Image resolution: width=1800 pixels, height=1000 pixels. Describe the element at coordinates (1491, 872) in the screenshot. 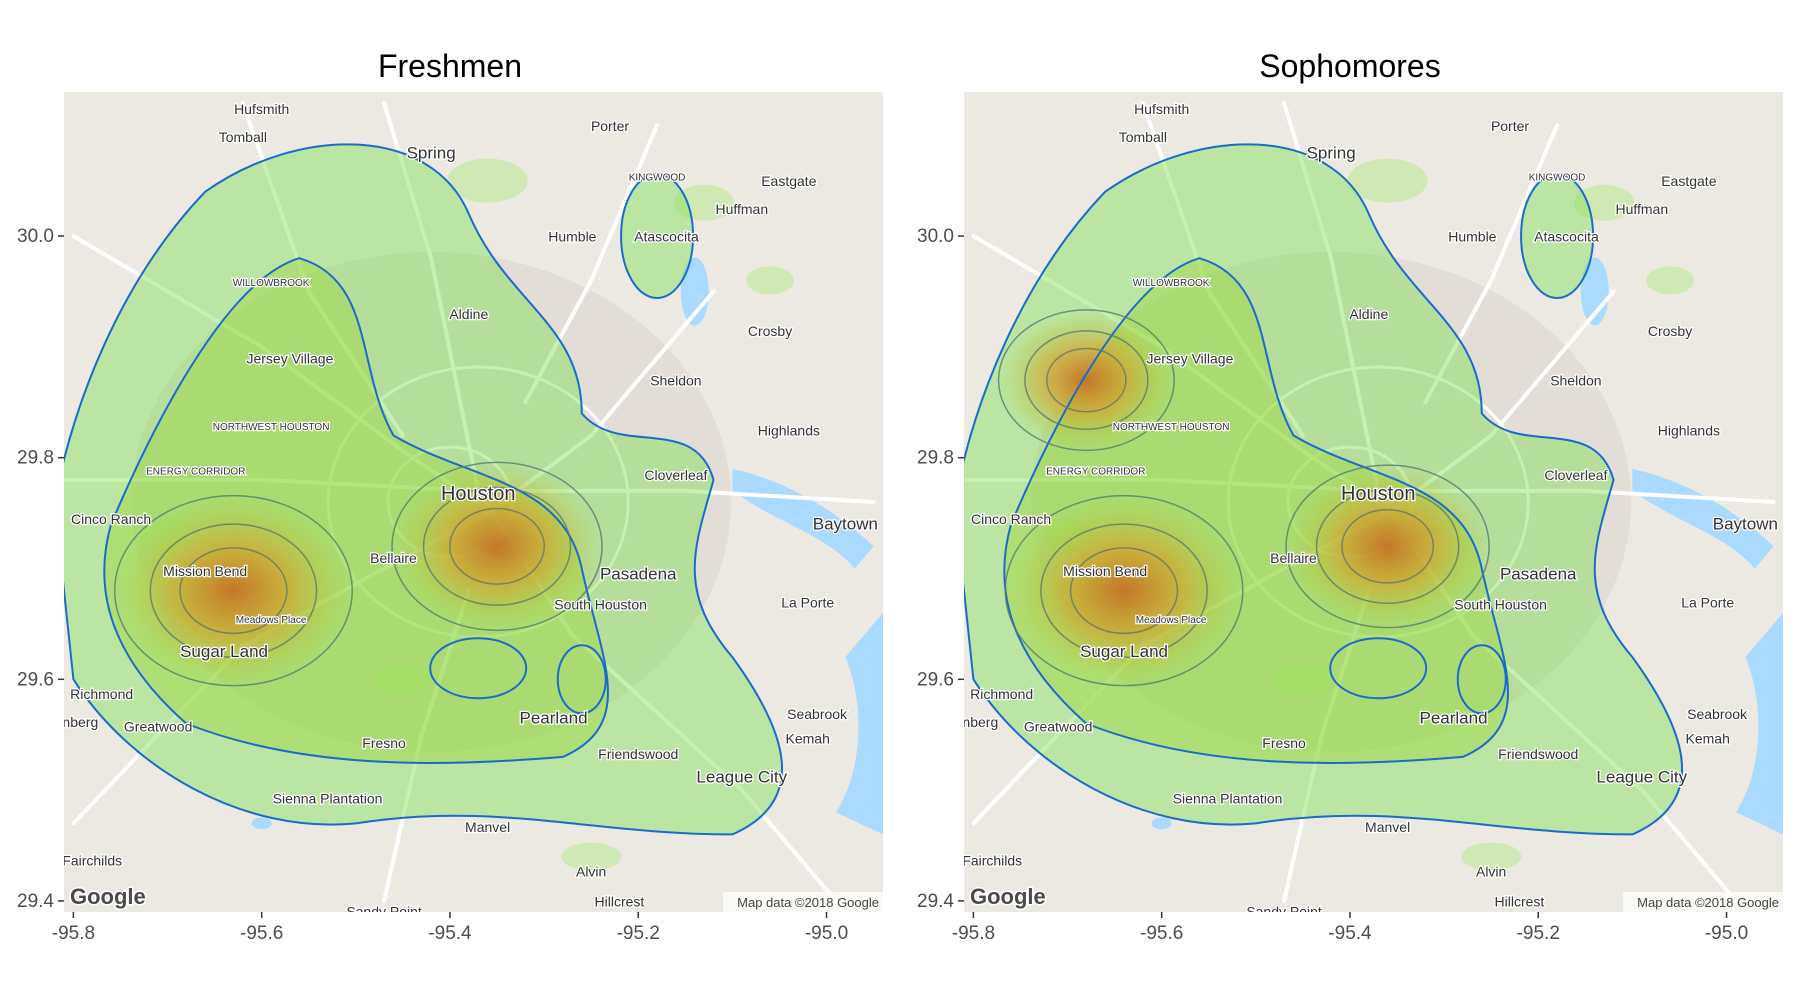

I see `place-label: Alvin` at that location.